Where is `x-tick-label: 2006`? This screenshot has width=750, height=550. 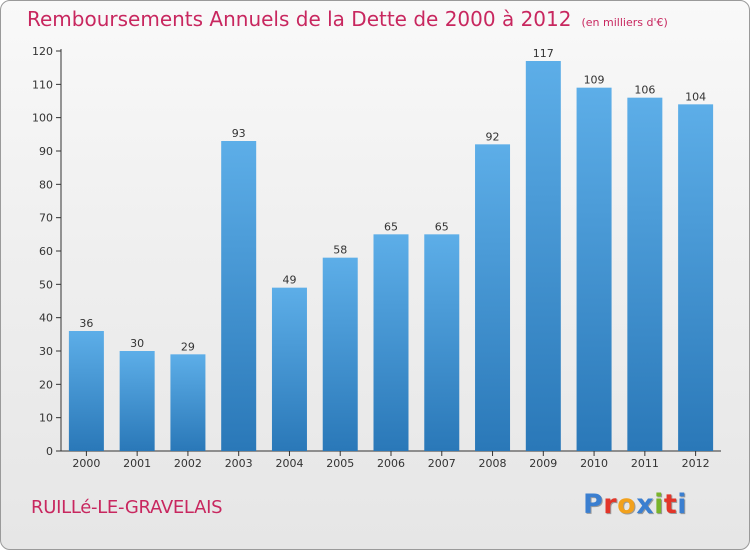 x-tick-label: 2006 is located at coordinates (391, 463).